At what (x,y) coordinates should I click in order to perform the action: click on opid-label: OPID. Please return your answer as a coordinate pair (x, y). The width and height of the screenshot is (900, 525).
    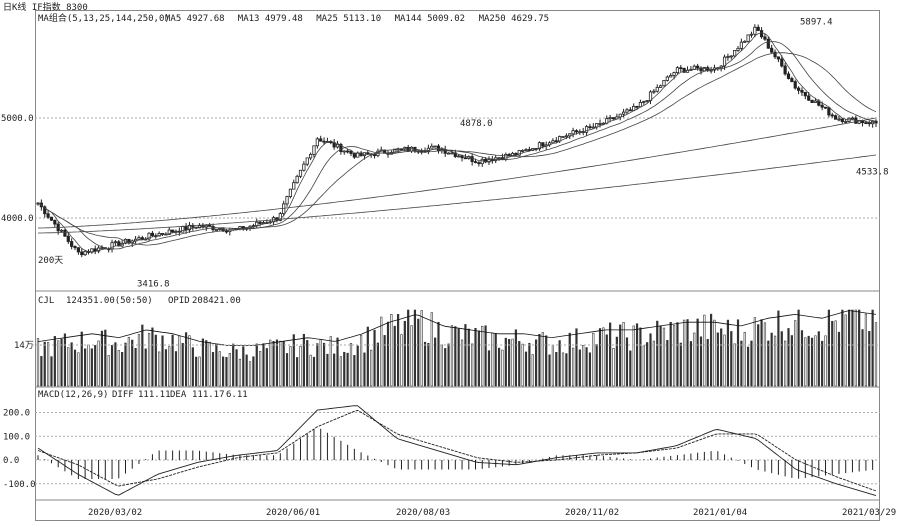
    Looking at the image, I should click on (179, 301).